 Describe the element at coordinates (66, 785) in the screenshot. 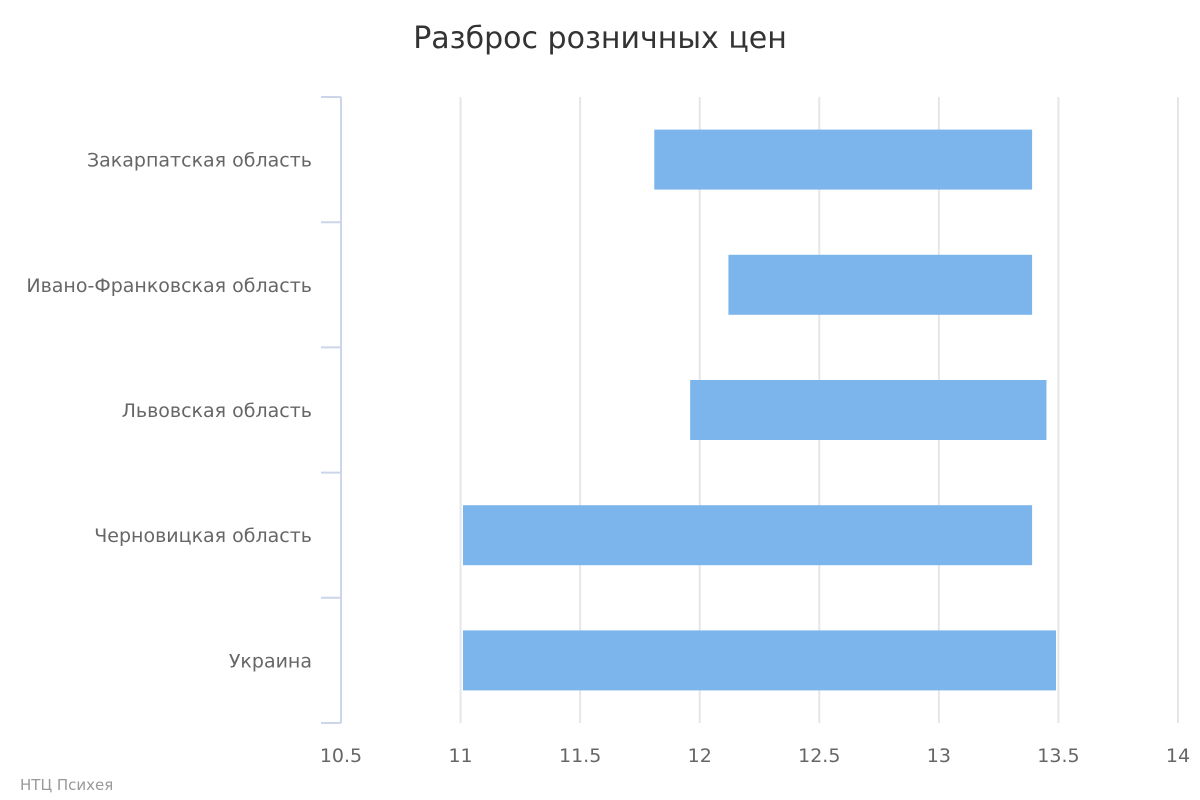

I see `credits: НТЦ Психея` at that location.